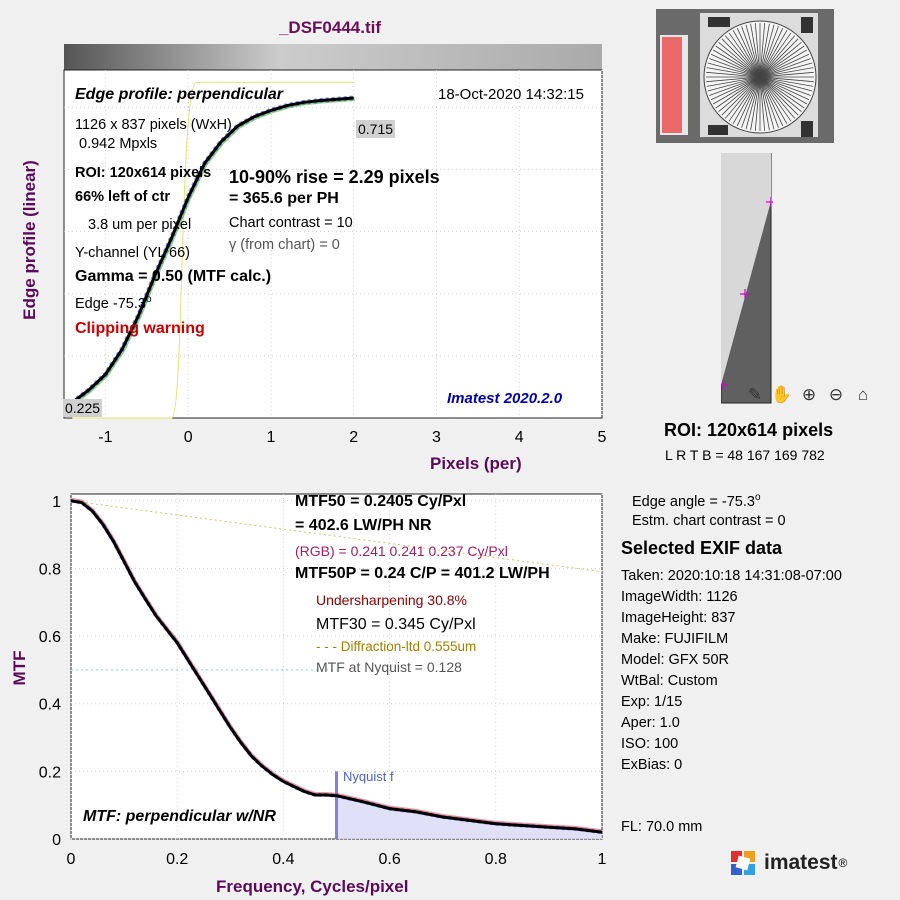 This screenshot has width=900, height=900. What do you see at coordinates (836, 394) in the screenshot?
I see `zoom-out-icon: ⊖` at bounding box center [836, 394].